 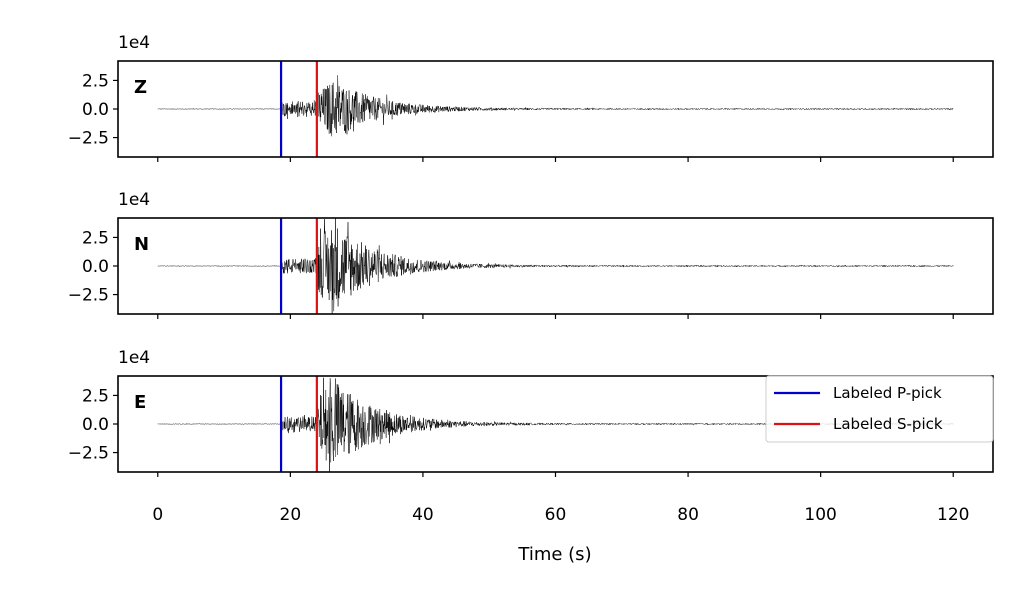 What do you see at coordinates (555, 266) in the screenshot?
I see `waveform-trace-n` at bounding box center [555, 266].